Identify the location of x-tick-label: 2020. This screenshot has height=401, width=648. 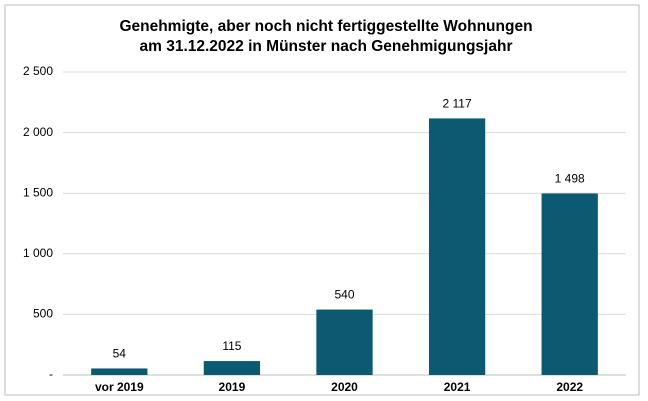
(344, 387).